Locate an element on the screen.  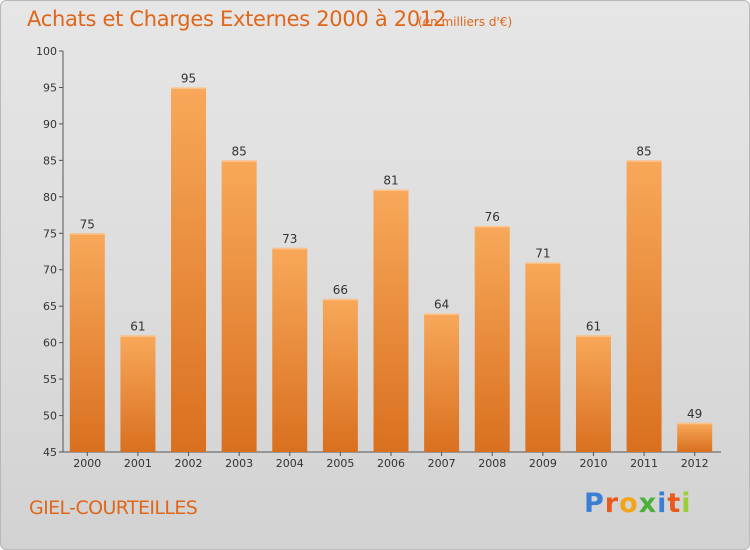
x-tick-label: 2012 is located at coordinates (695, 463).